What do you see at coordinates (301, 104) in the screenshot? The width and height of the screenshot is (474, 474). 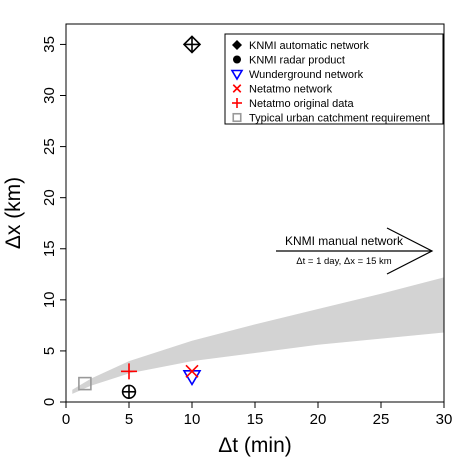 I see `legend-label: Netatmo original data` at bounding box center [301, 104].